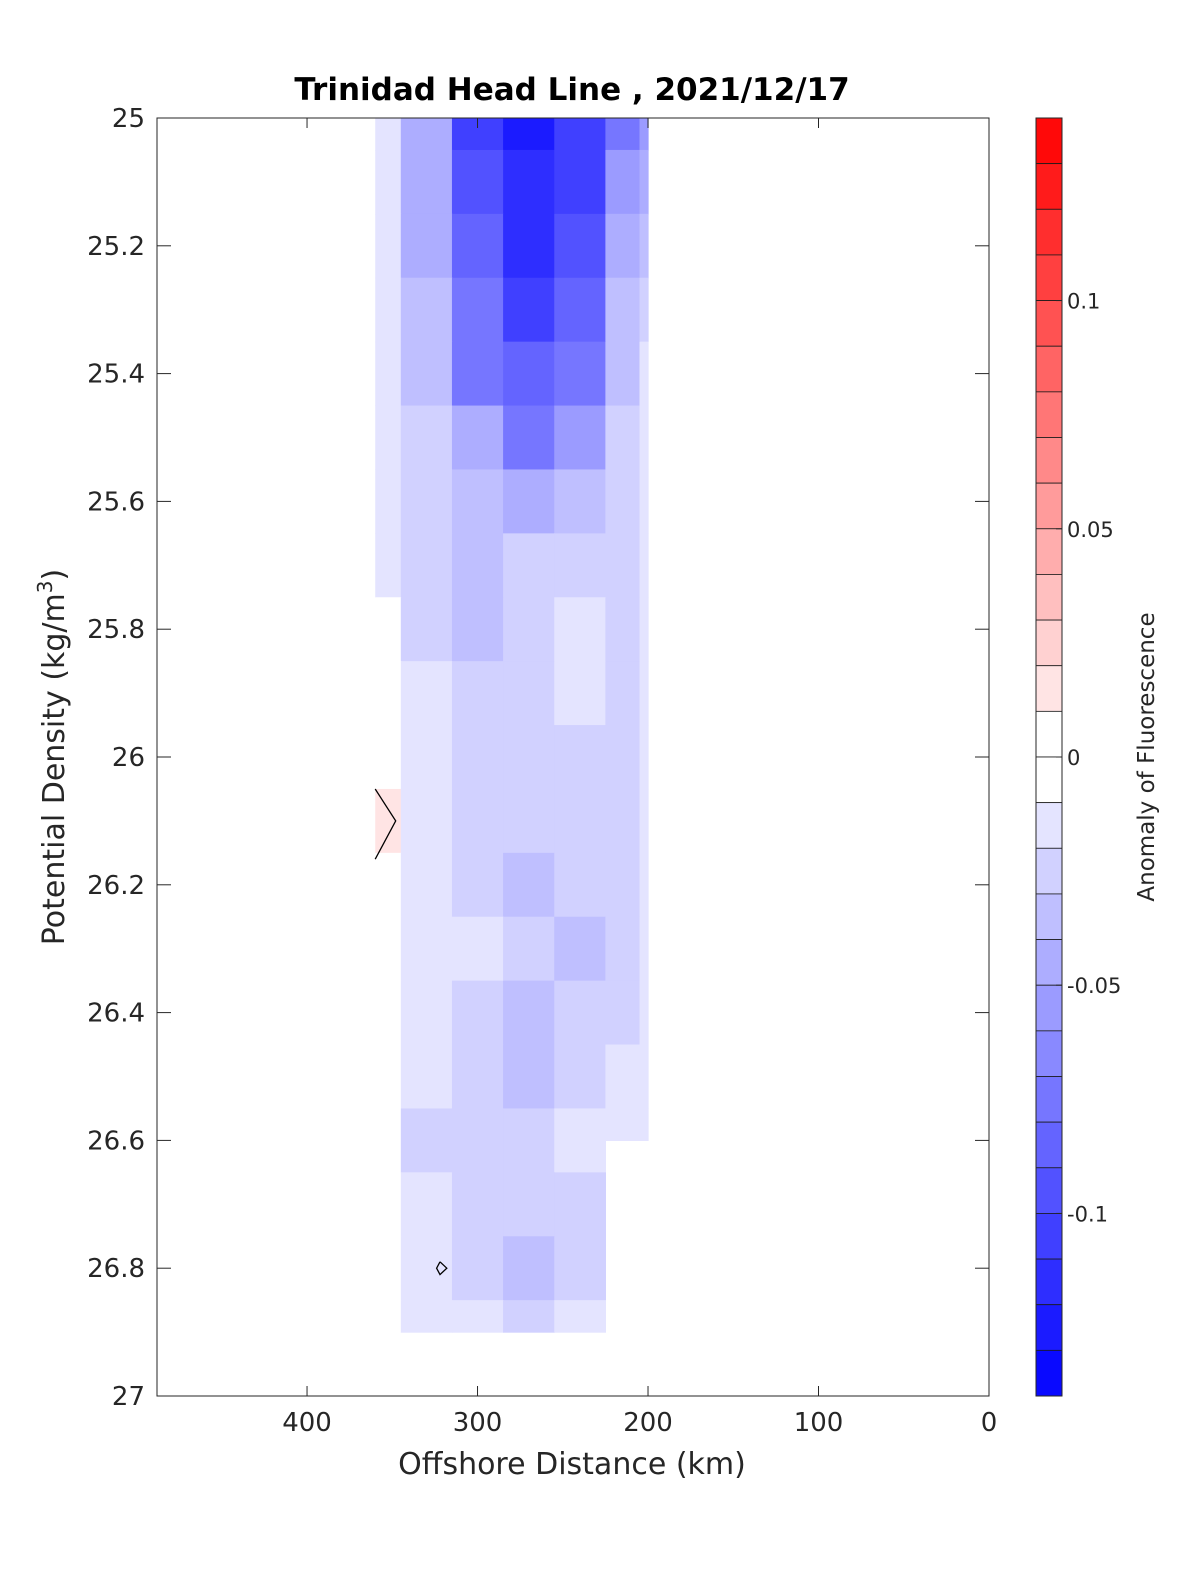 This screenshot has height=1575, width=1200. What do you see at coordinates (441, 1268) in the screenshot?
I see `zero-contour-line` at bounding box center [441, 1268].